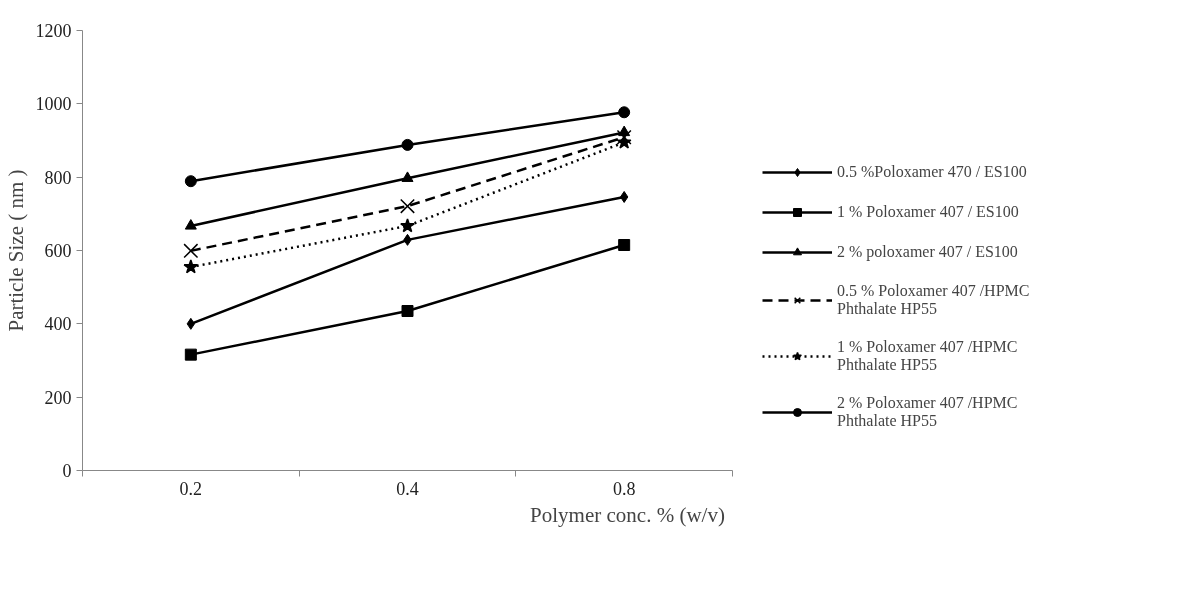  What do you see at coordinates (67, 471) in the screenshot?
I see `y-tick-label: 0` at bounding box center [67, 471].